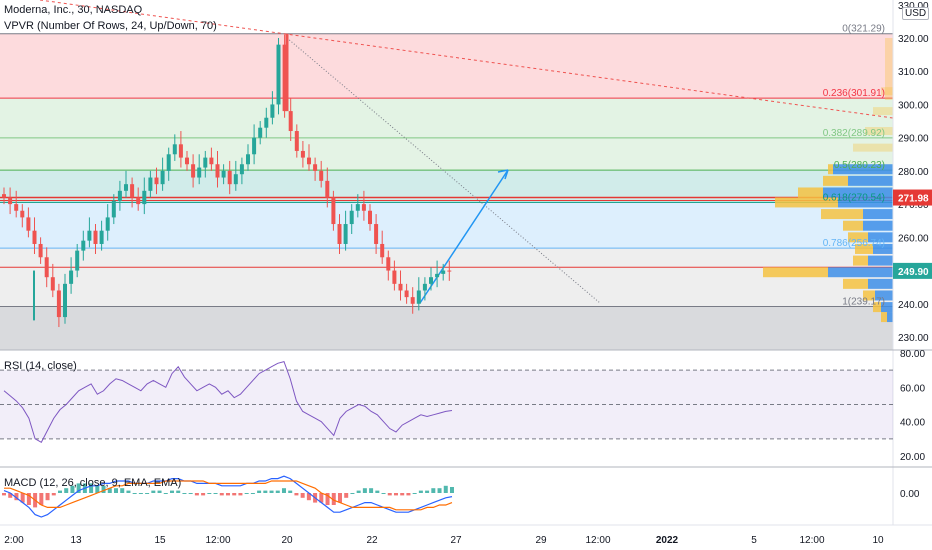  I want to click on time-axis: 2:00 13 15 12:00 20 22 27 29 12:00 2022 5 12:00 10, so click(466, 535).